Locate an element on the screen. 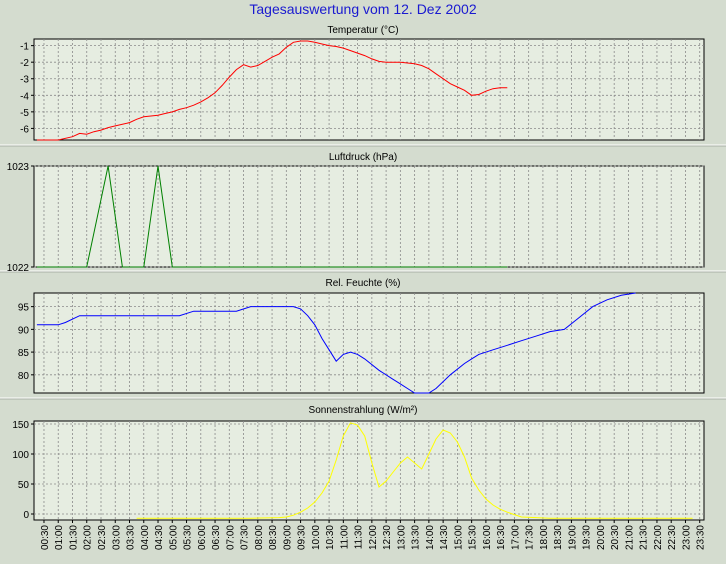 The height and width of the screenshot is (564, 726). x-tick-label: 09:30 is located at coordinates (302, 537).